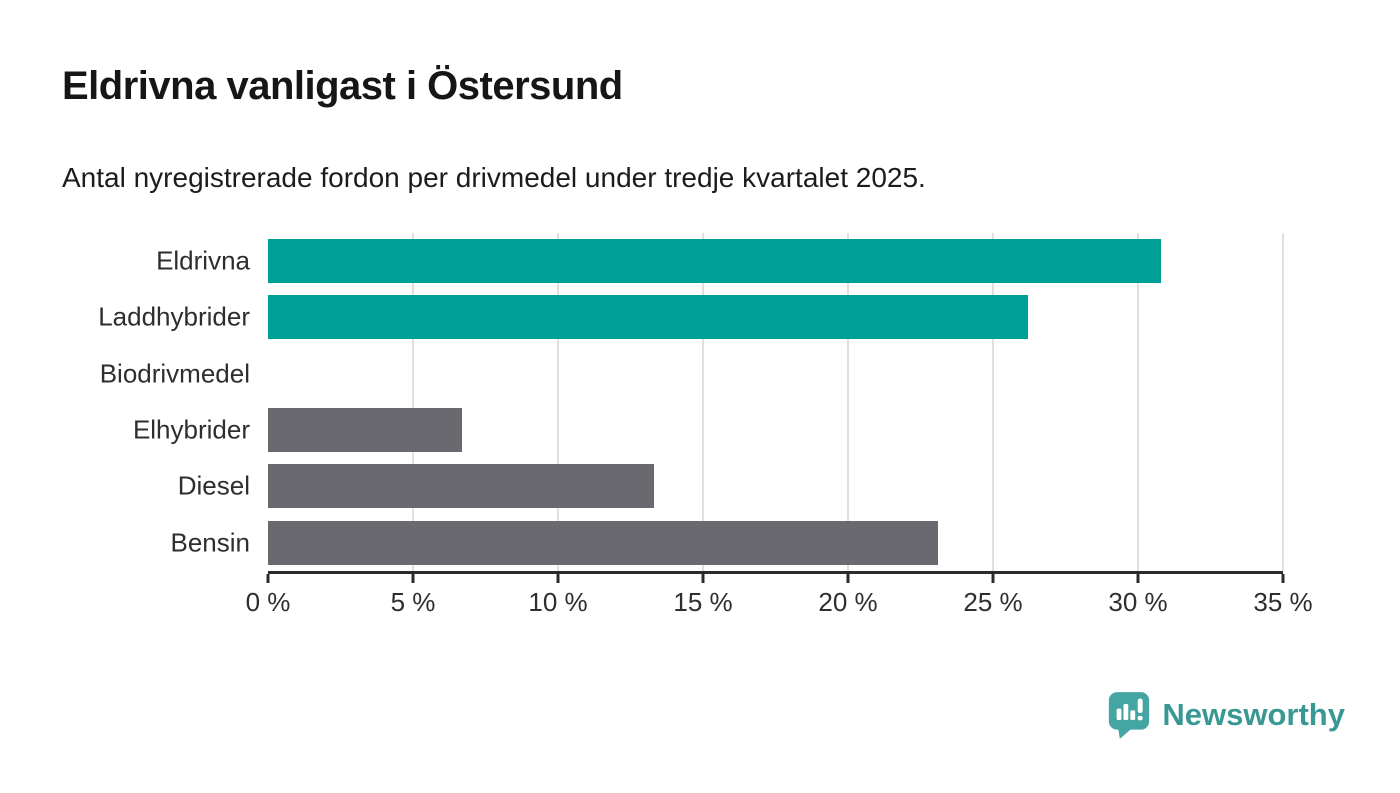 Image resolution: width=1400 pixels, height=793 pixels. I want to click on chart-row-biodrivmedel: Biodrivmedel, so click(691, 374).